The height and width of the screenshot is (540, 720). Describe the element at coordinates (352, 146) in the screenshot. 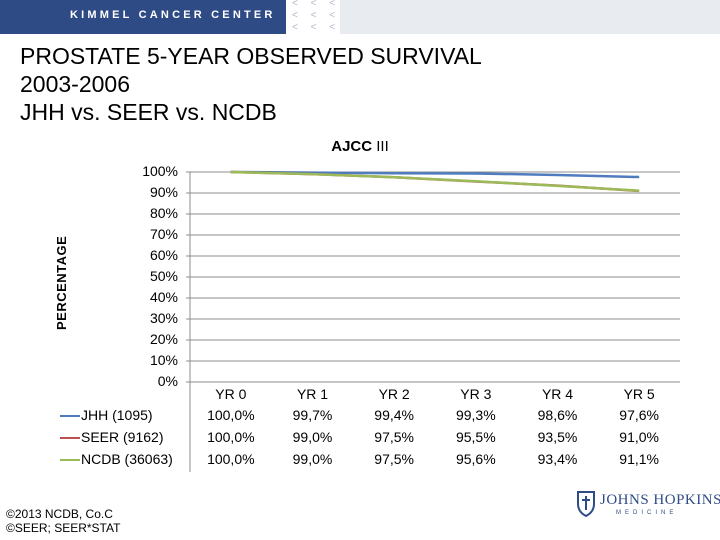

I see `chart-title-bold: AJCC` at that location.